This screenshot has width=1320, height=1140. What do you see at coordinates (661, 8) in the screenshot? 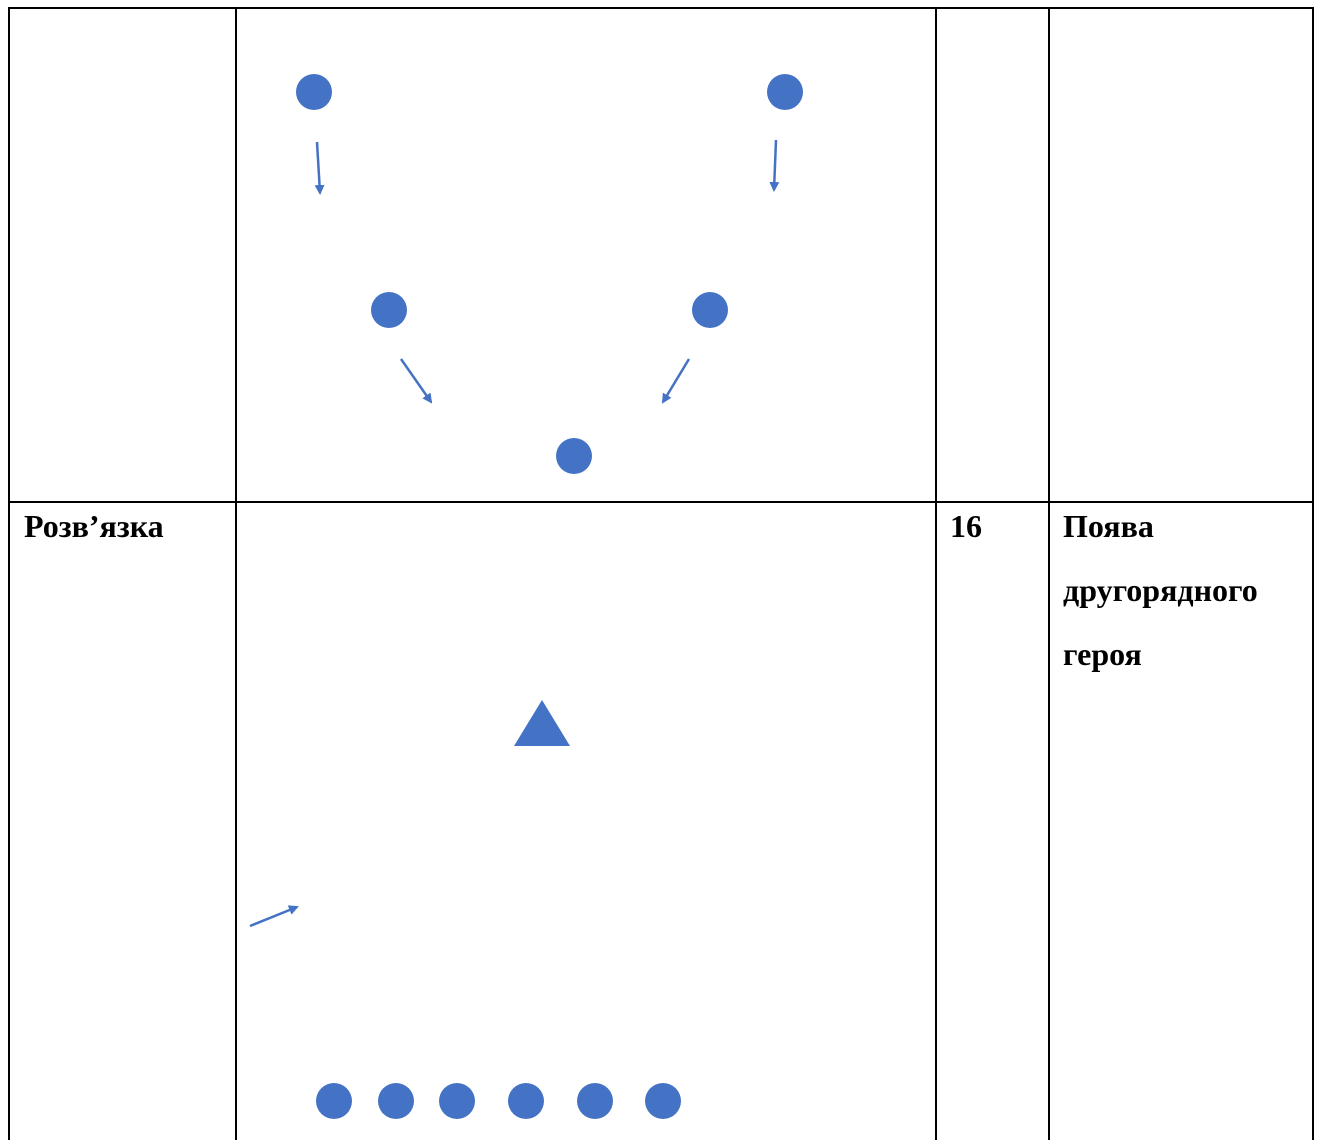
I see `table-top-border` at bounding box center [661, 8].